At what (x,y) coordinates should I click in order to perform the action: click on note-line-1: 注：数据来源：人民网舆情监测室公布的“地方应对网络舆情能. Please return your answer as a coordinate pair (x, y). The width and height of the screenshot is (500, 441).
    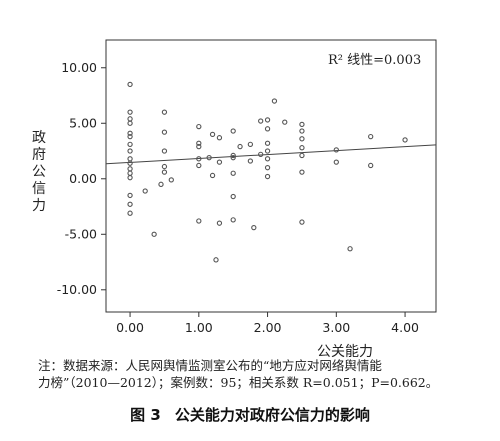
    Looking at the image, I should click on (210, 365).